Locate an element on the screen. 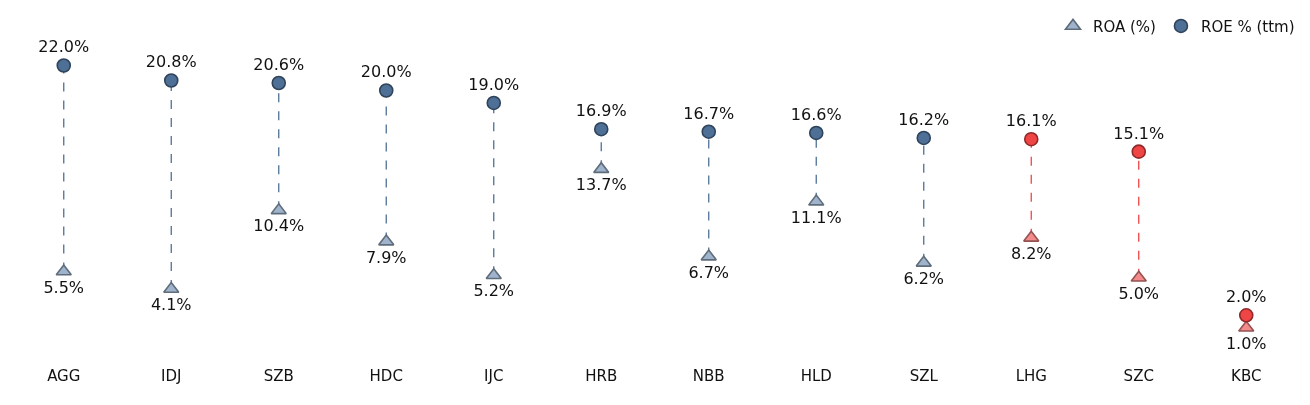 Image resolution: width=1310 pixels, height=405 pixels. data-label: 20.6% is located at coordinates (279, 64).